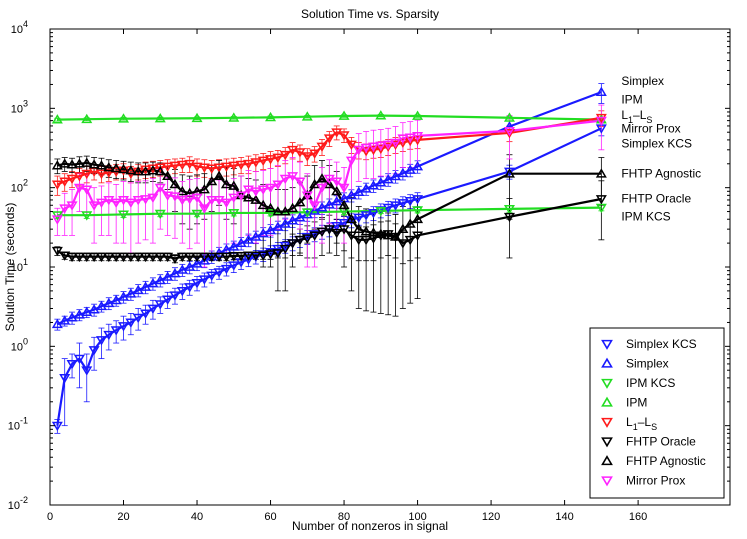  What do you see at coordinates (649, 120) in the screenshot?
I see `annotation-sub: S` at bounding box center [649, 120].